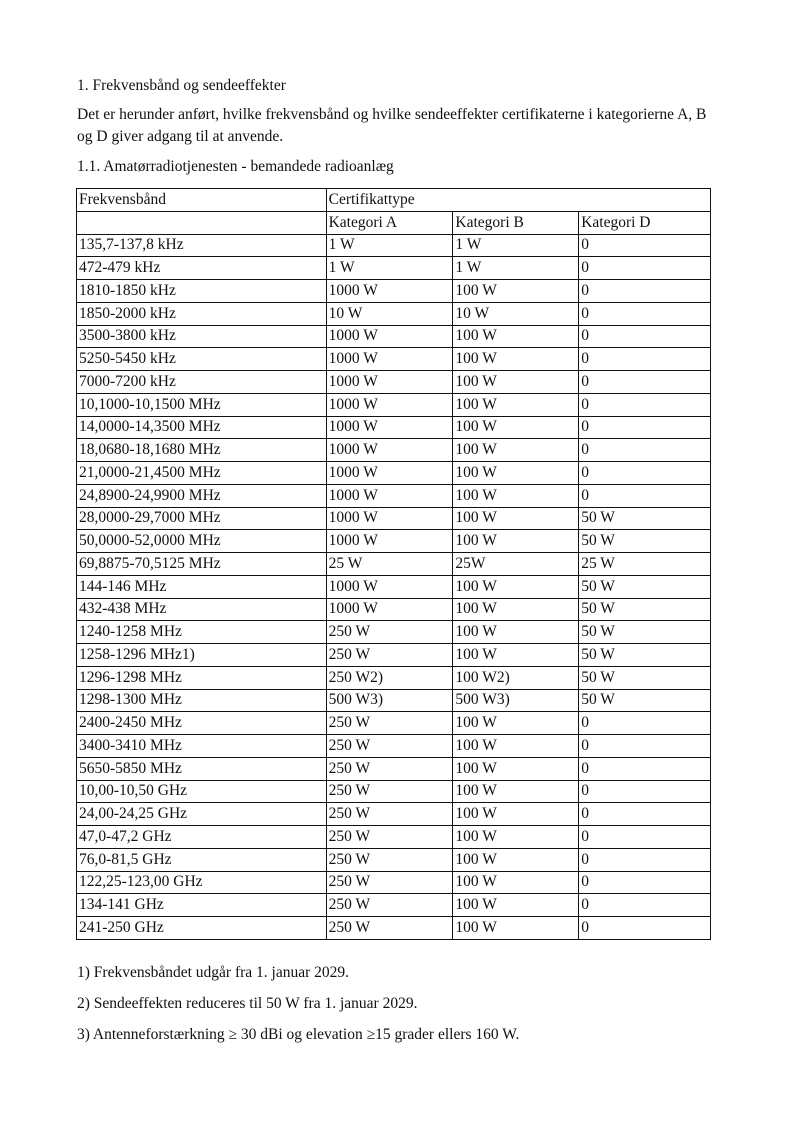  Describe the element at coordinates (201, 200) in the screenshot. I see `header-frequency-band: Frekvensbånd` at that location.